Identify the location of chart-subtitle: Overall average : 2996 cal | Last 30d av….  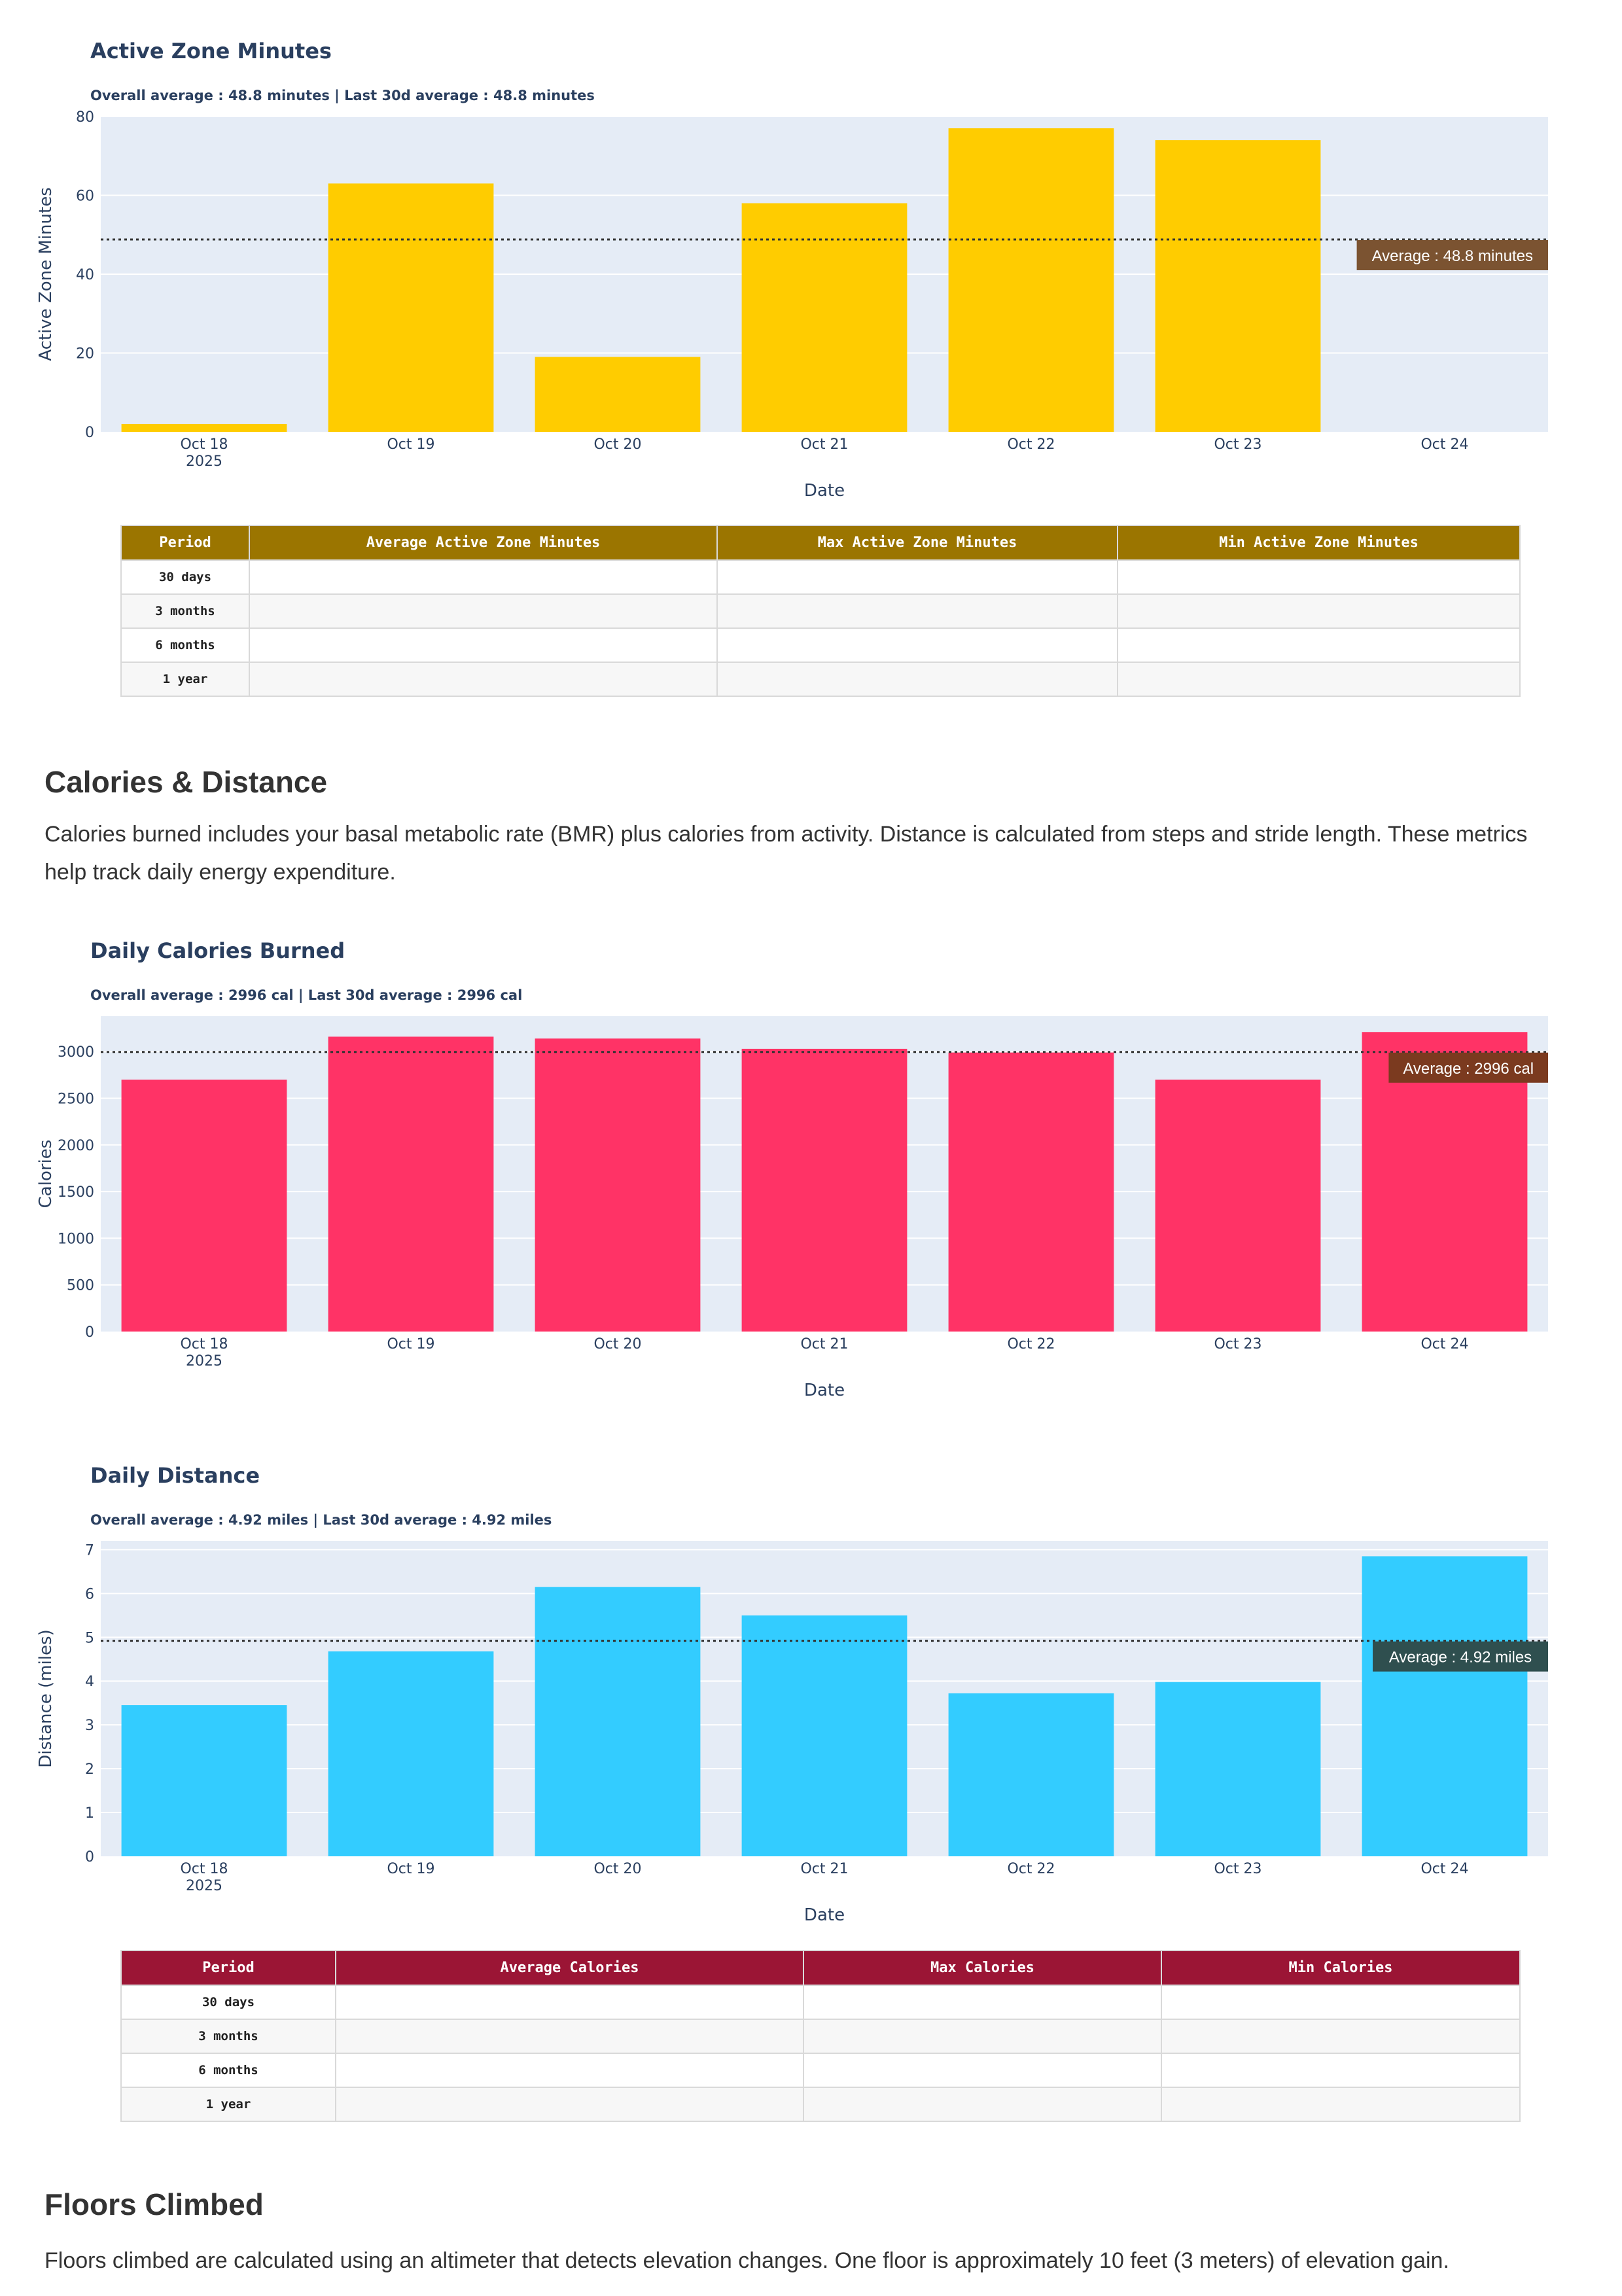
(306, 995).